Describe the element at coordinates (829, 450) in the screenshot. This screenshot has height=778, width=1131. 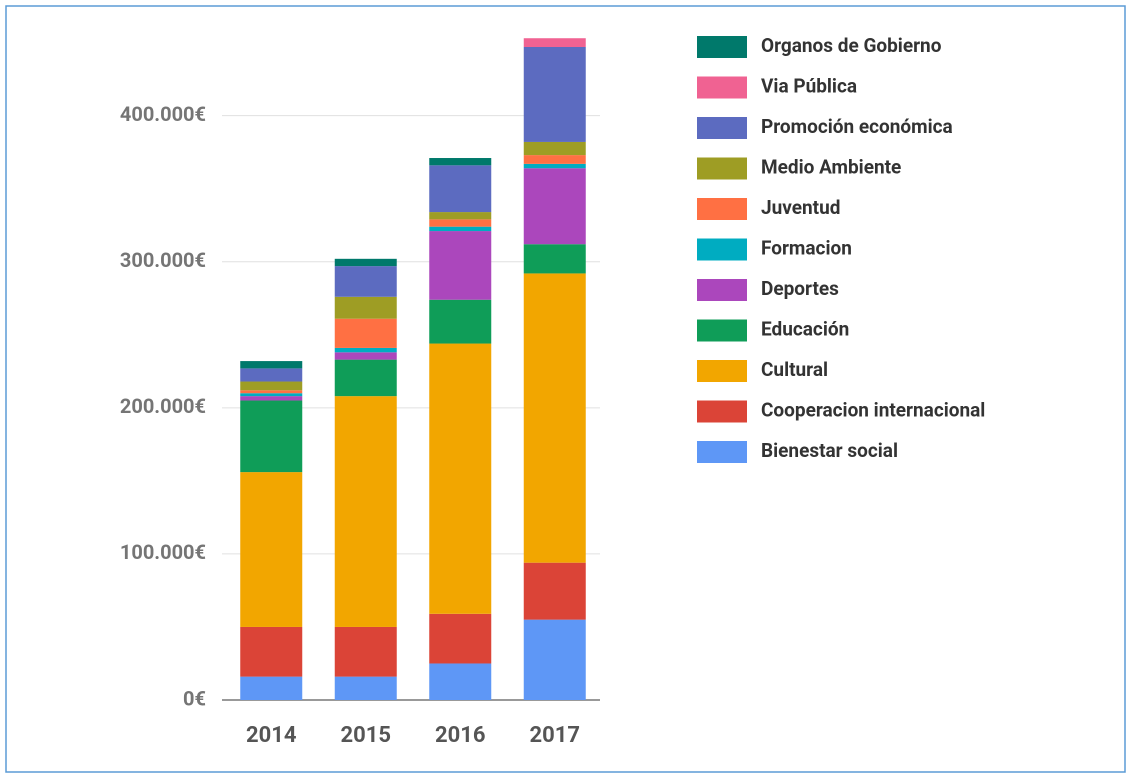
I see `legend-label: Bienestar social` at that location.